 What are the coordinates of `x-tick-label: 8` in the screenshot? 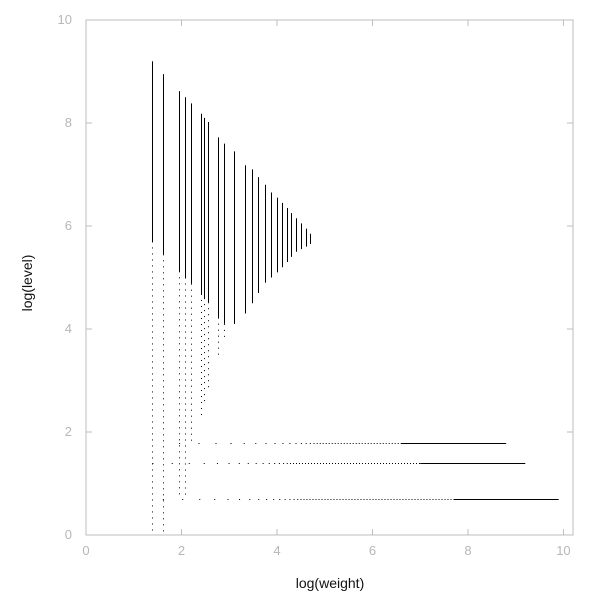 It's located at (467, 550).